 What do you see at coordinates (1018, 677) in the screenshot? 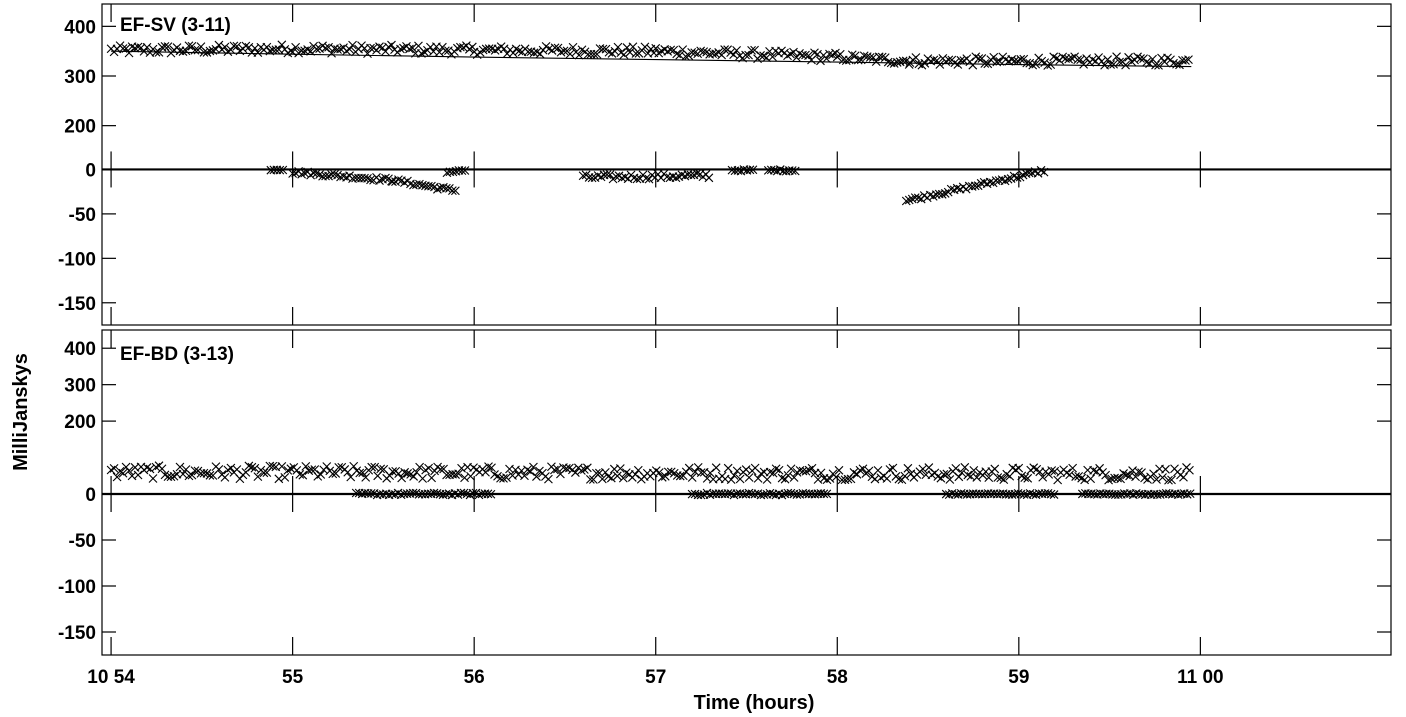
I see `x-tick-label-59: 59` at bounding box center [1018, 677].